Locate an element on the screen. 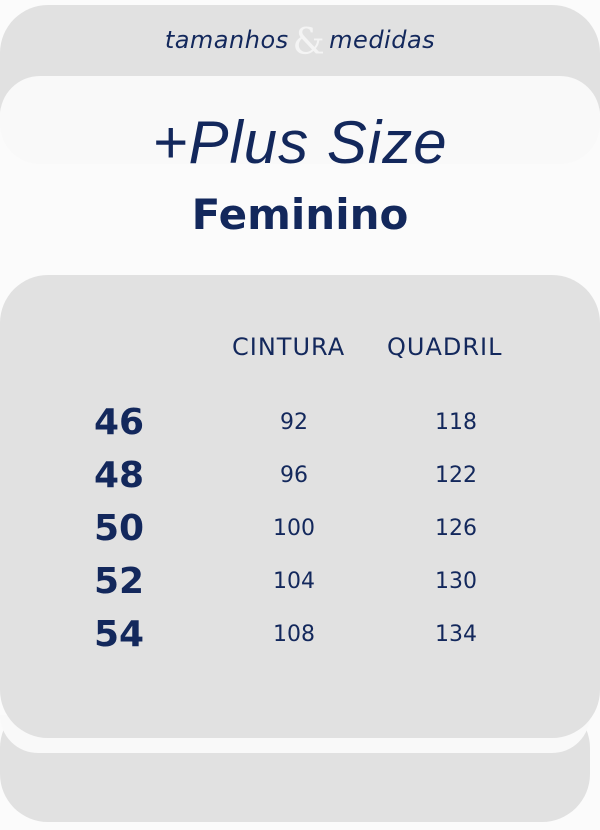 The width and height of the screenshot is (600, 830). quadril-value: 122 is located at coordinates (456, 475).